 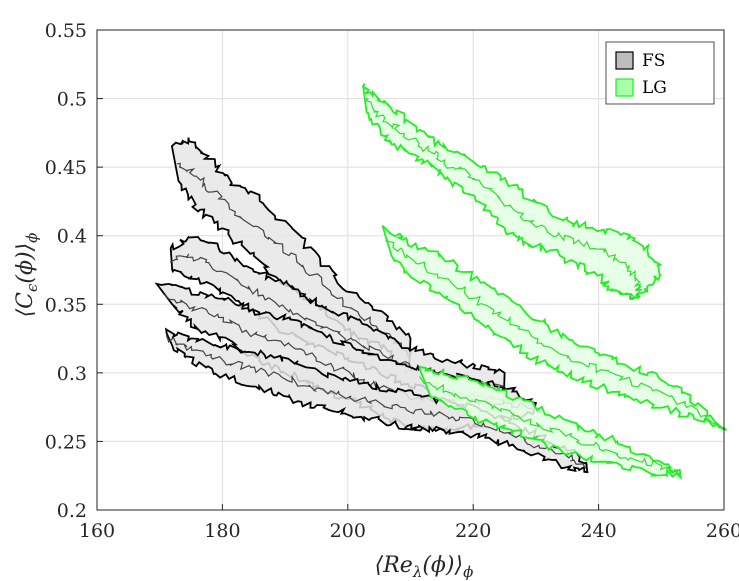 What do you see at coordinates (66, 305) in the screenshot?
I see `y-tick-label-3: 0.35` at bounding box center [66, 305].